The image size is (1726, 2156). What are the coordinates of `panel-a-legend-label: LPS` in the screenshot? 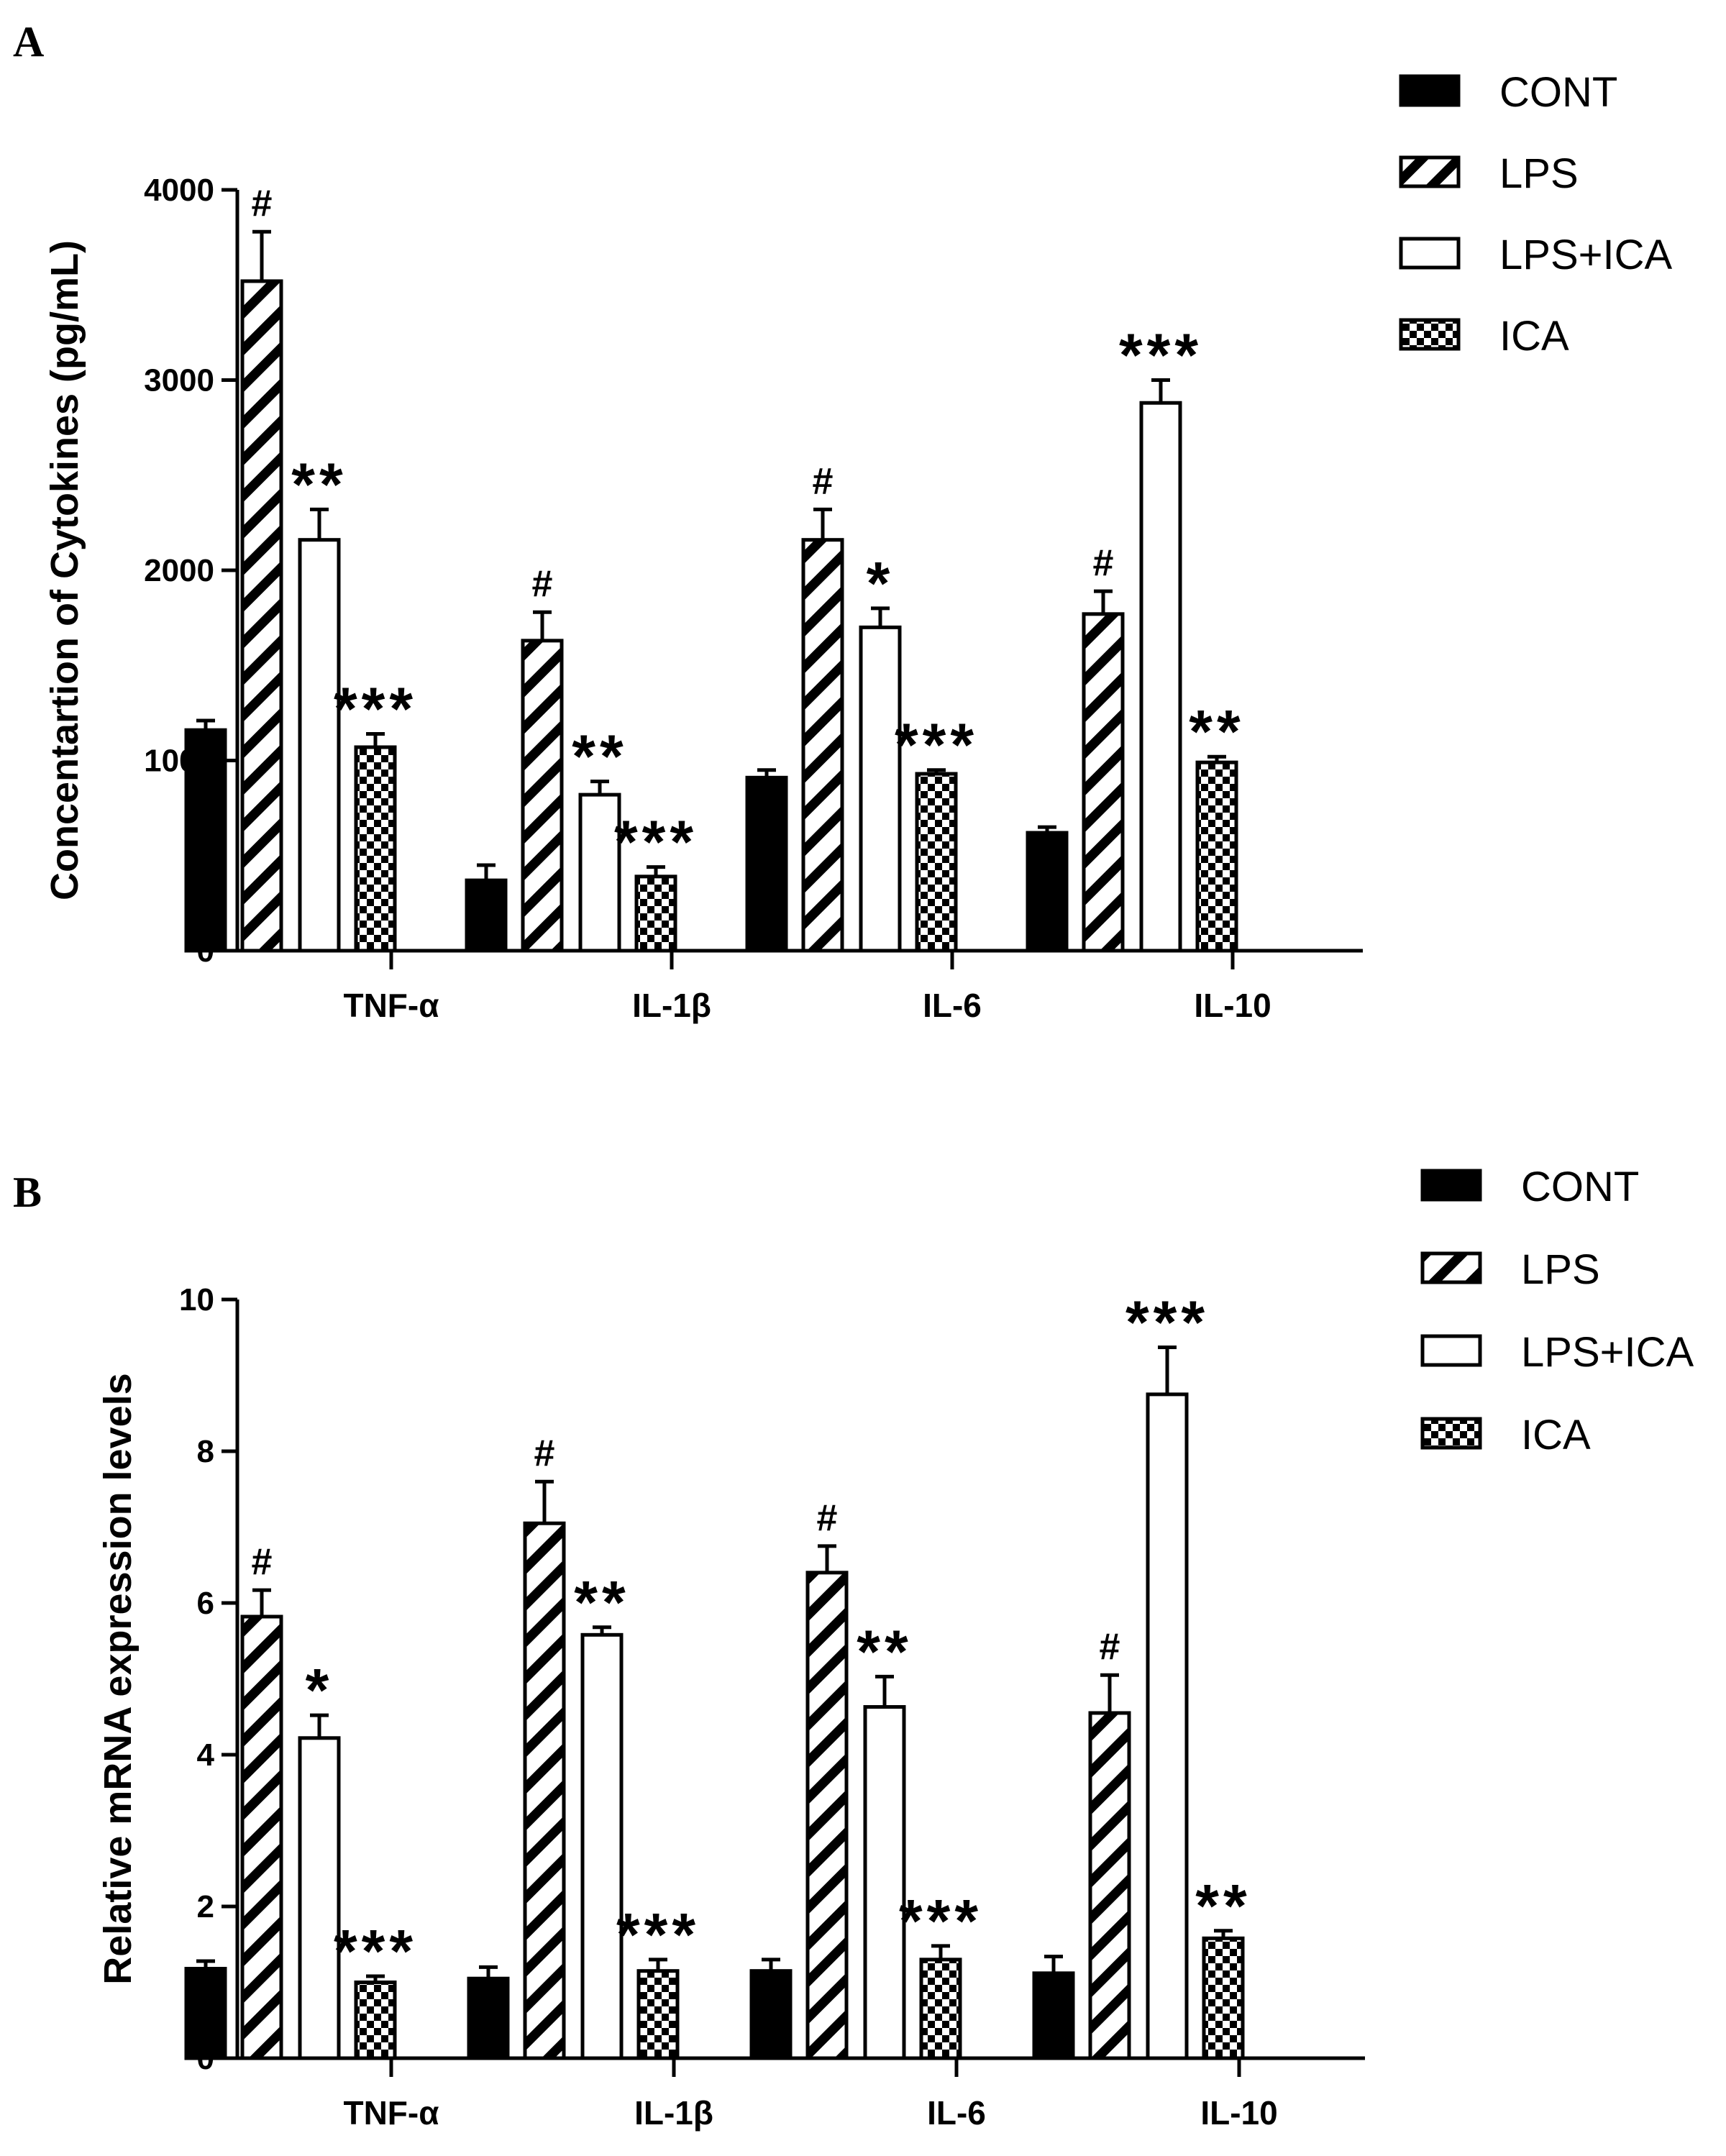 It's located at (1539, 173).